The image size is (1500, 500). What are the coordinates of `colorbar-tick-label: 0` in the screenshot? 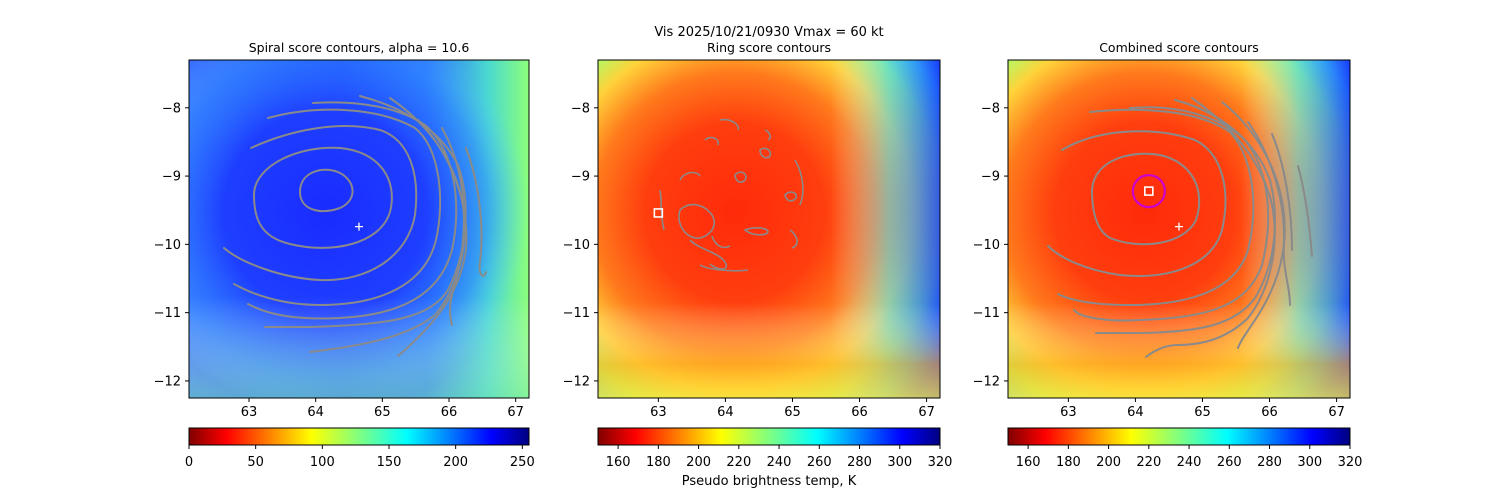 It's located at (189, 462).